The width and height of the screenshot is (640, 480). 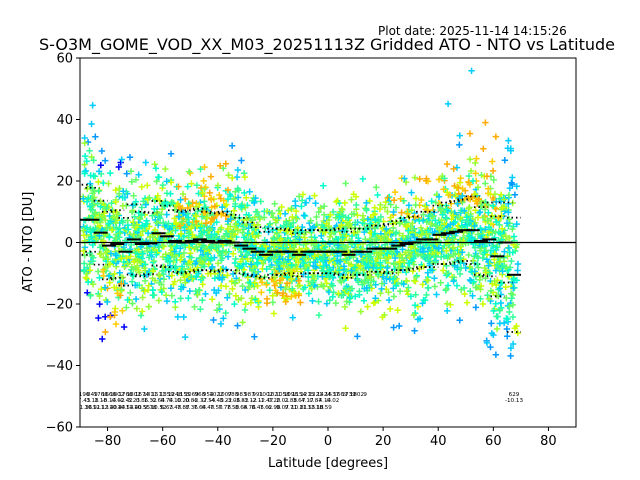 I want to click on bin-stat-mean: 0.87, so click(x=315, y=401).